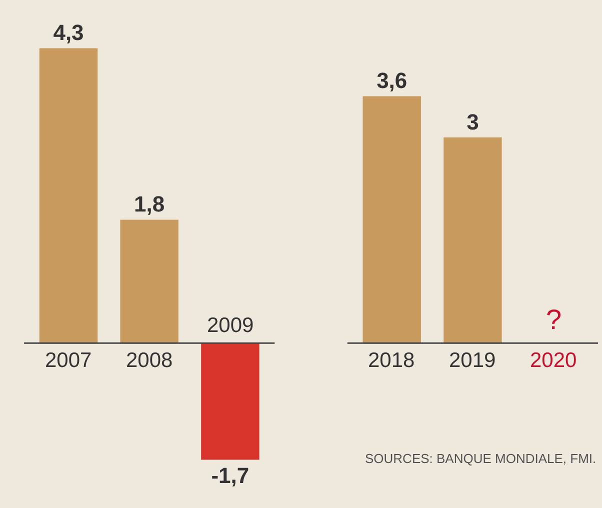 The image size is (602, 508). Describe the element at coordinates (68, 360) in the screenshot. I see `x-tick-label: 2007` at that location.